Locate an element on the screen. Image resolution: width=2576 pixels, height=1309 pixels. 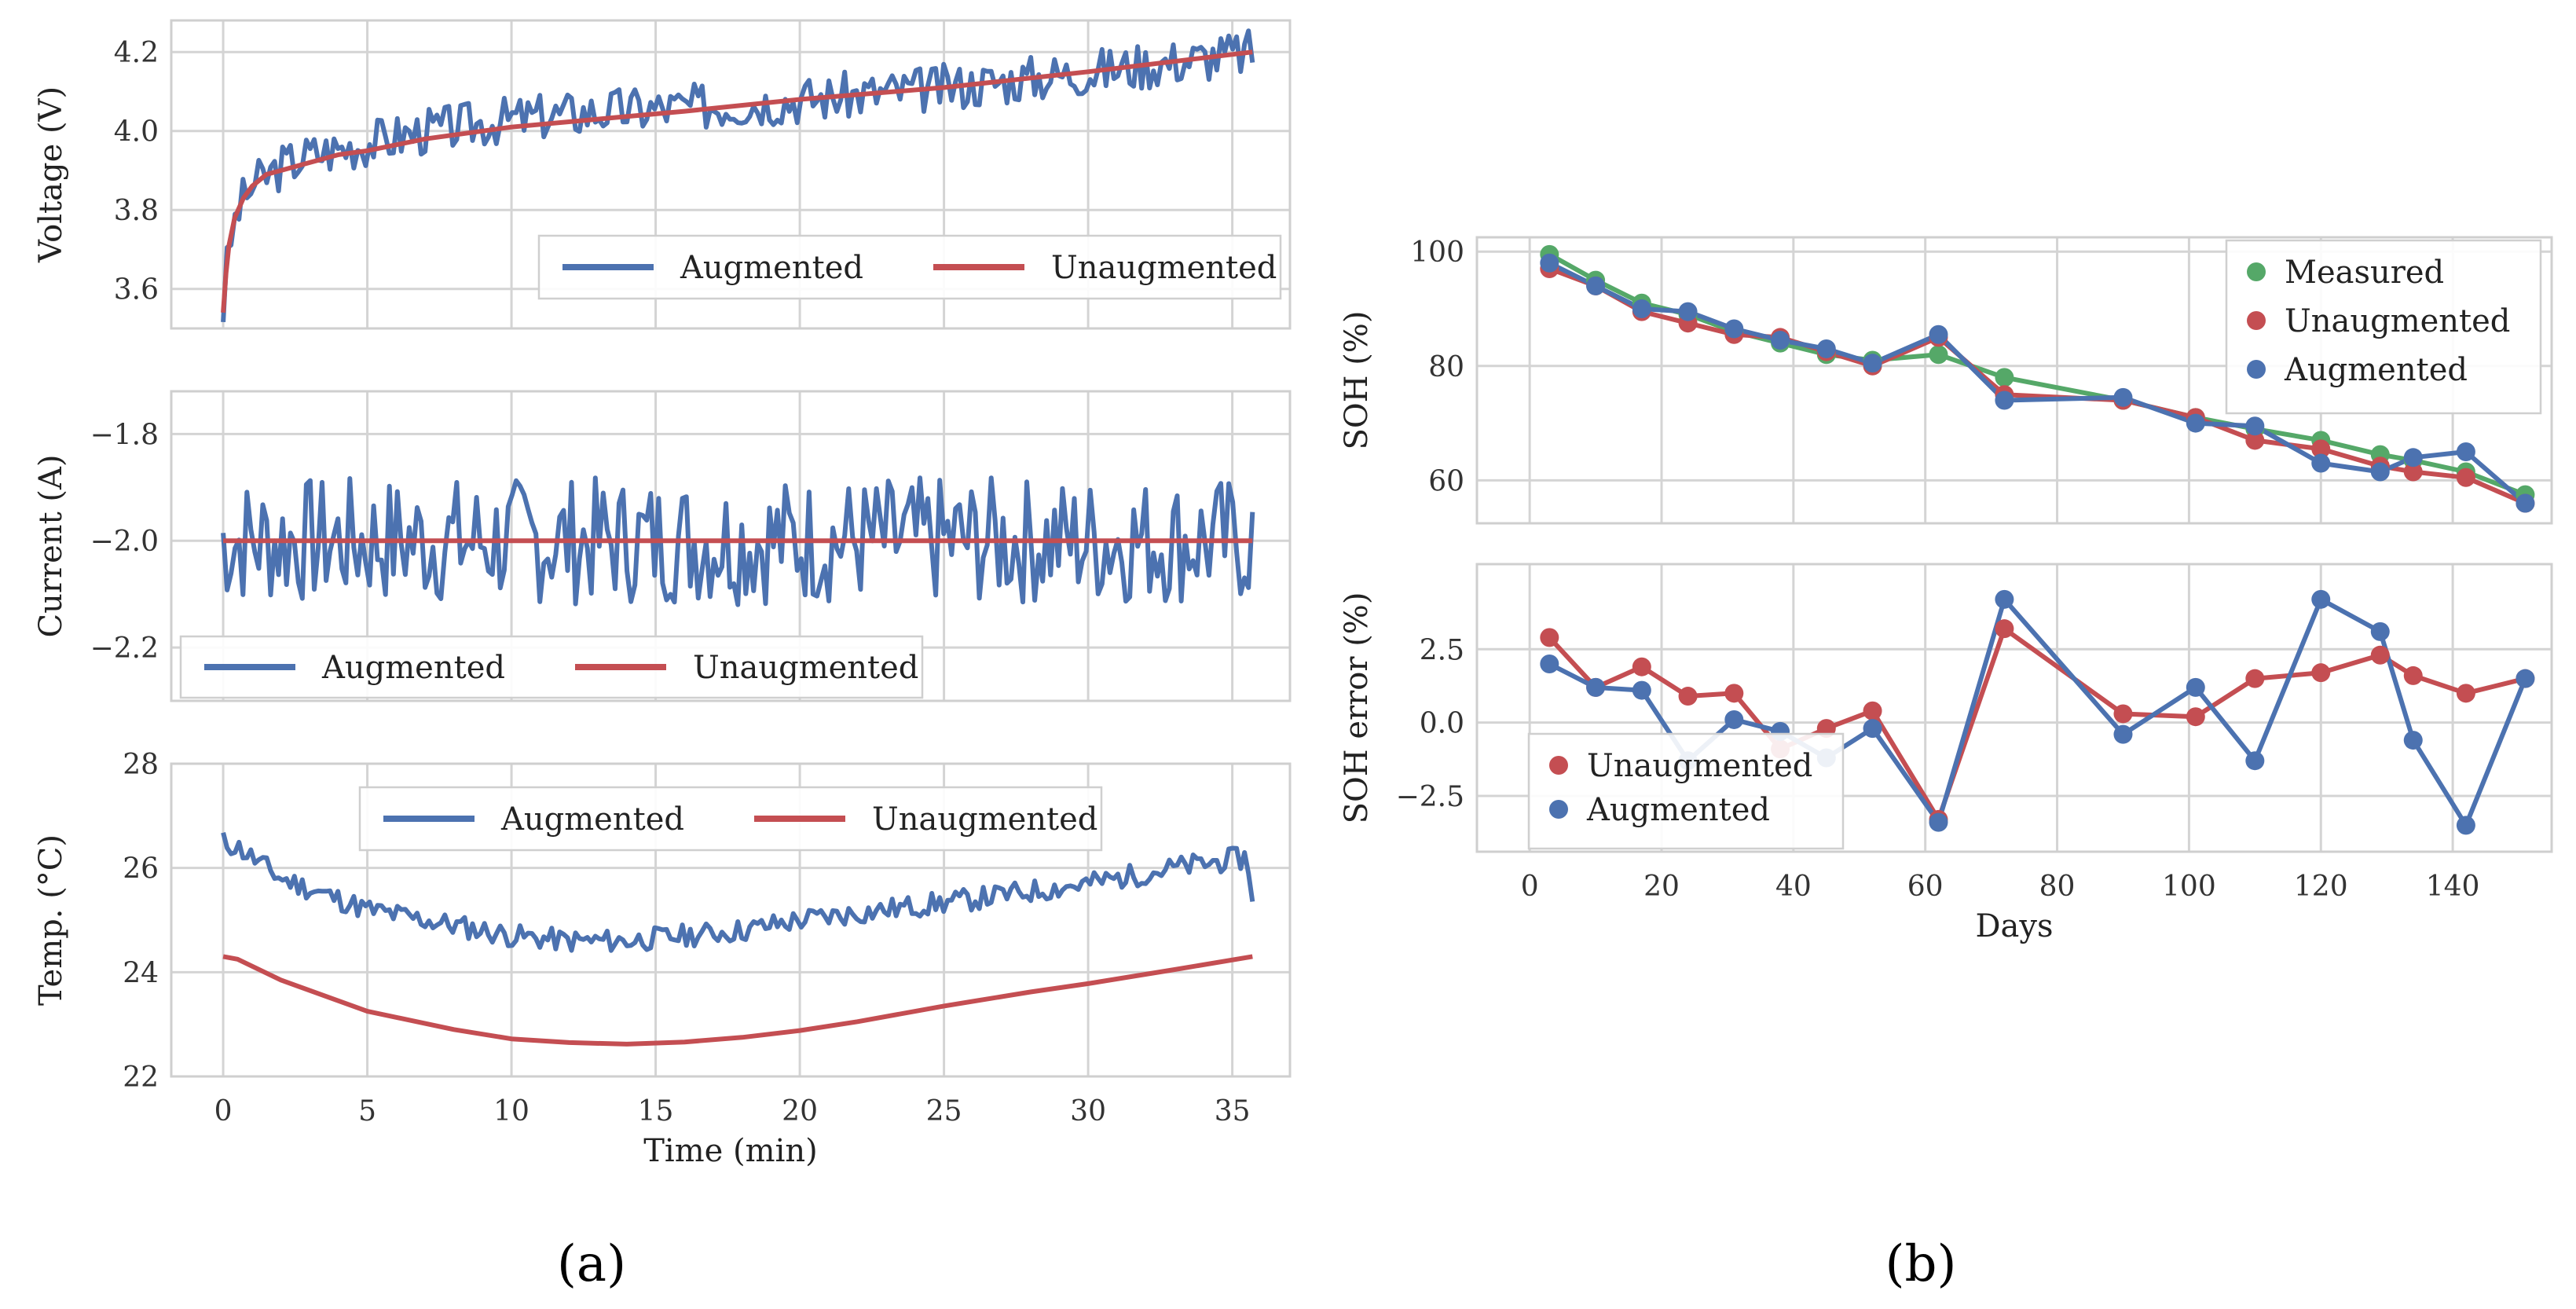
y-tick-label: 2.5 is located at coordinates (1442, 650).